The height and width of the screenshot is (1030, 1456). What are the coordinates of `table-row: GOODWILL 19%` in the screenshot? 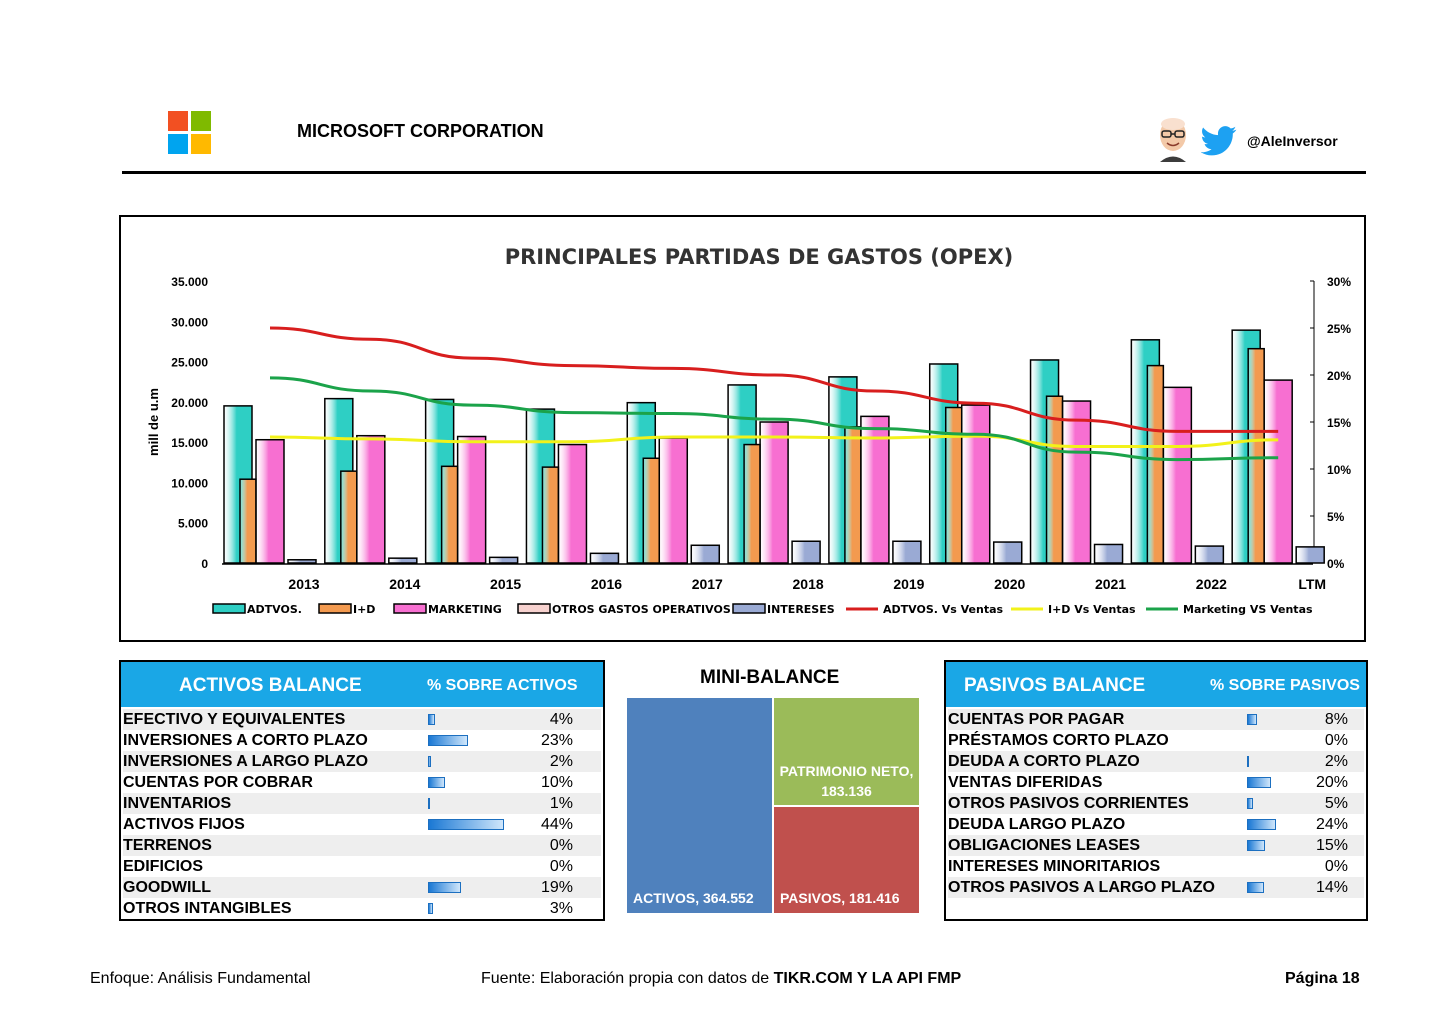 It's located at (362, 887).